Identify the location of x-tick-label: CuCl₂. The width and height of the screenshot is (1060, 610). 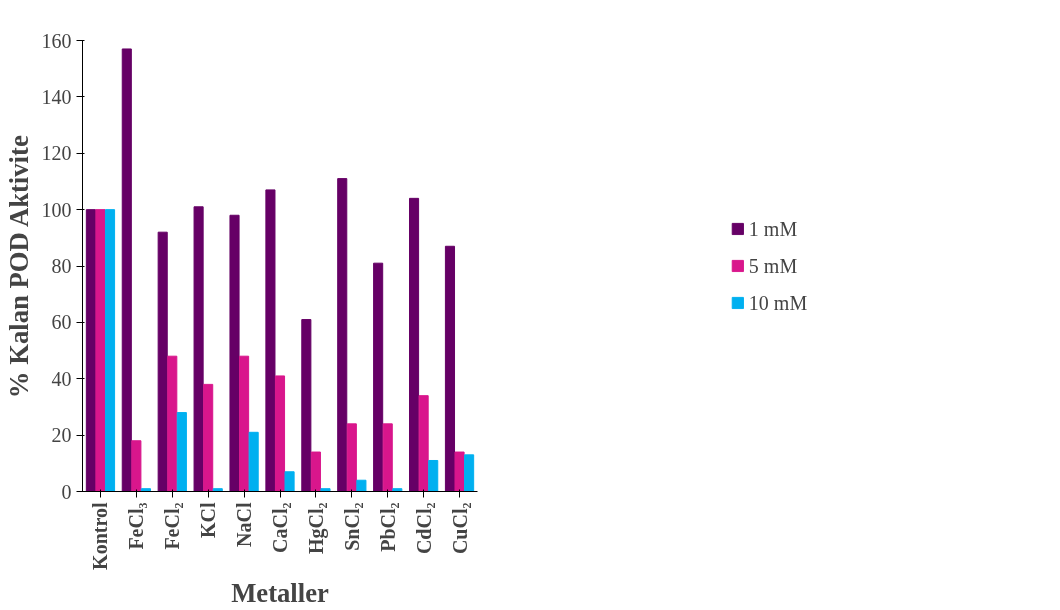
(459, 528).